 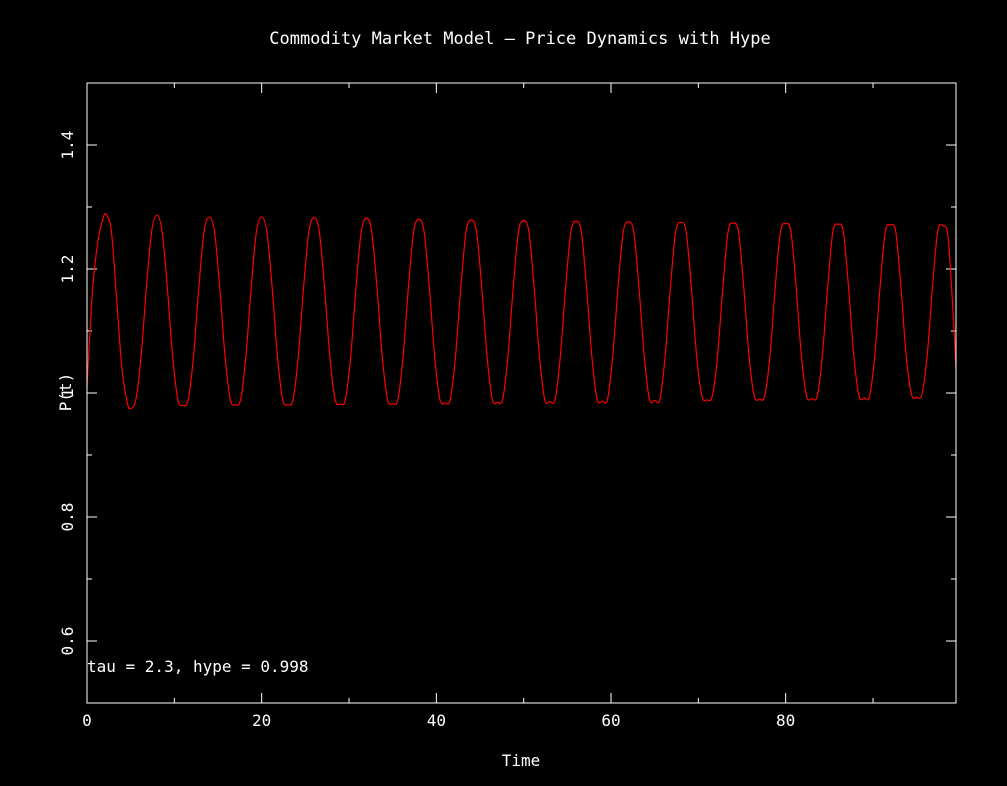 What do you see at coordinates (521, 760) in the screenshot?
I see `x-axis-label: Time` at bounding box center [521, 760].